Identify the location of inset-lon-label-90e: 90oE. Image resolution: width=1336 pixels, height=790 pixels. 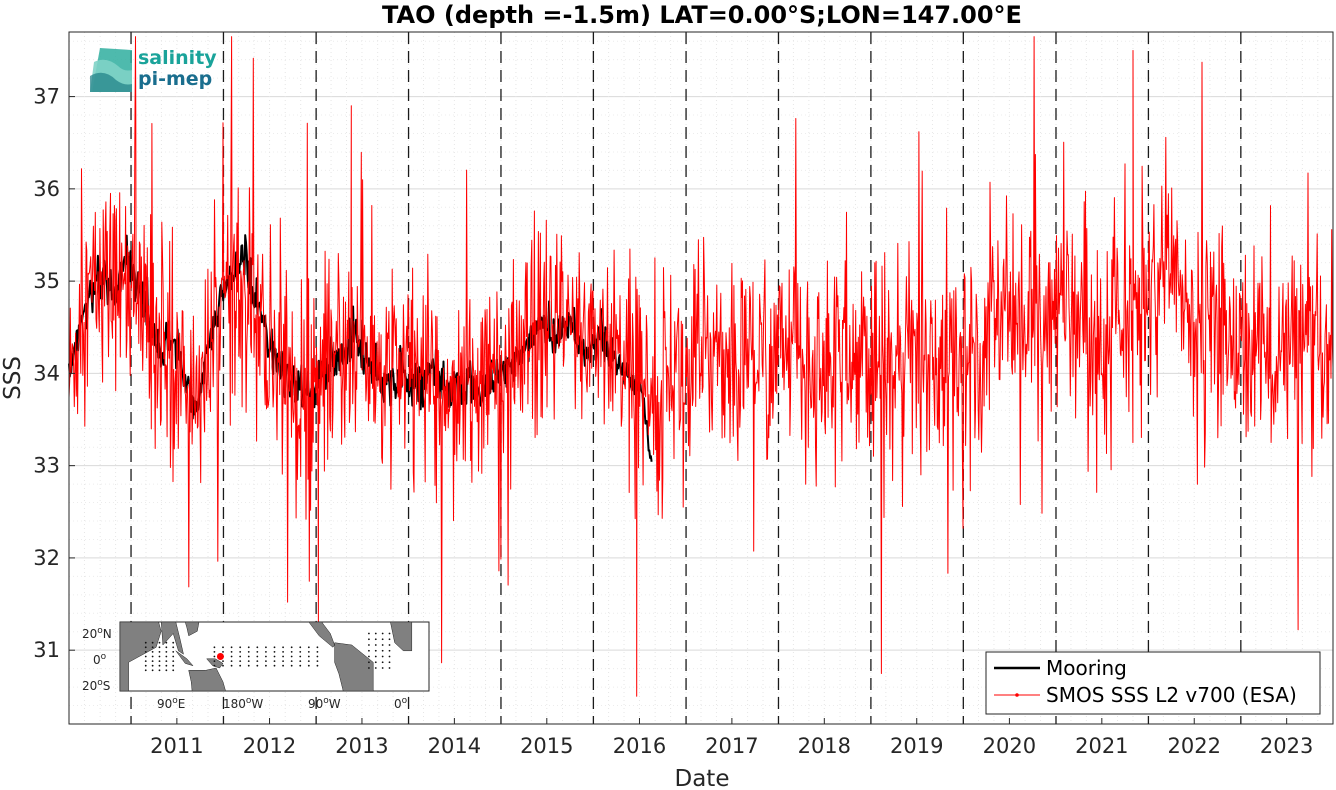
(171, 703).